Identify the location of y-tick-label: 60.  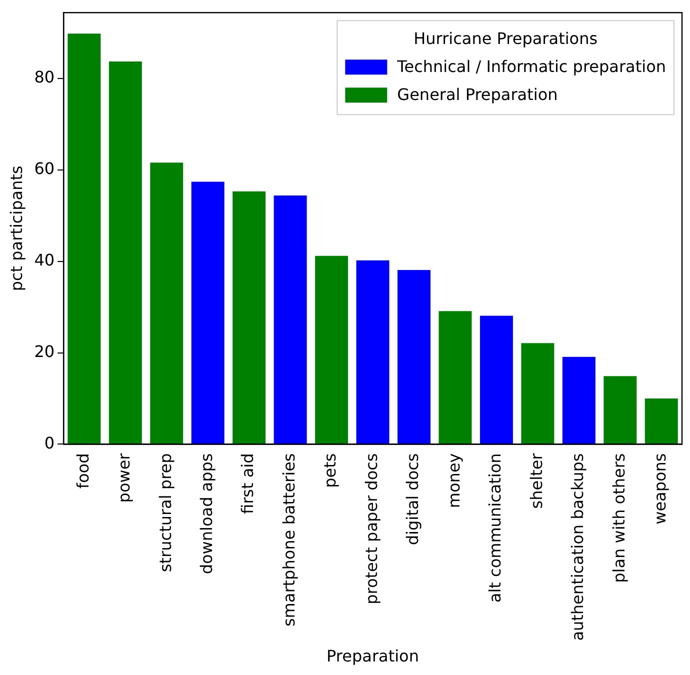
(44, 168).